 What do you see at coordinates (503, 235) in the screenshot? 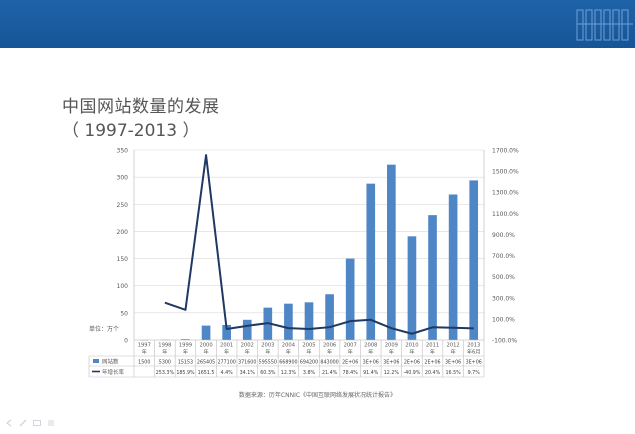
I see `y2-tick-label: 900.0%` at bounding box center [503, 235].